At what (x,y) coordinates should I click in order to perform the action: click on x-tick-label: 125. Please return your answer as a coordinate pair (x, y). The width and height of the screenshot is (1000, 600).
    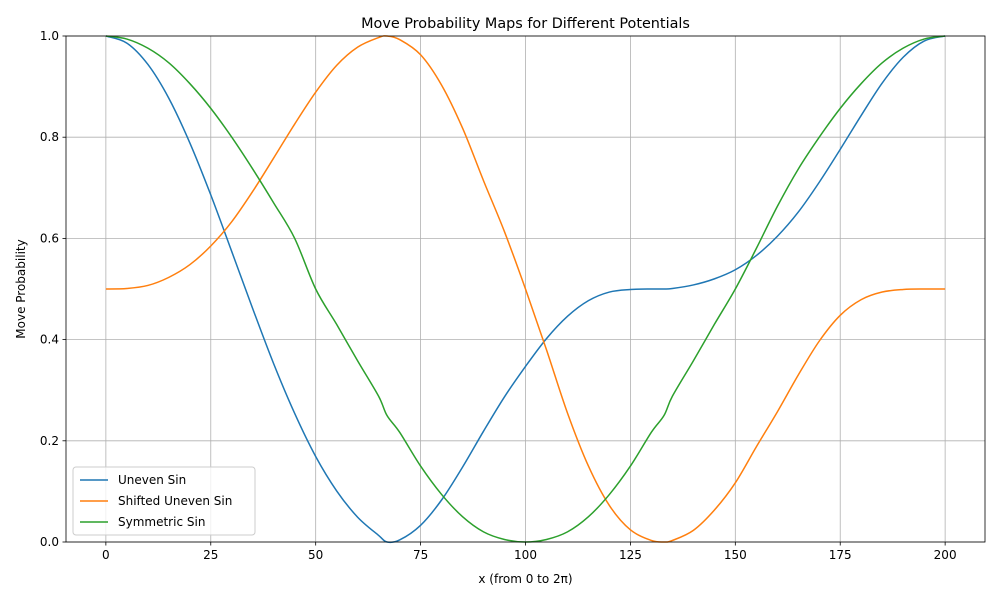
    Looking at the image, I should click on (630, 555).